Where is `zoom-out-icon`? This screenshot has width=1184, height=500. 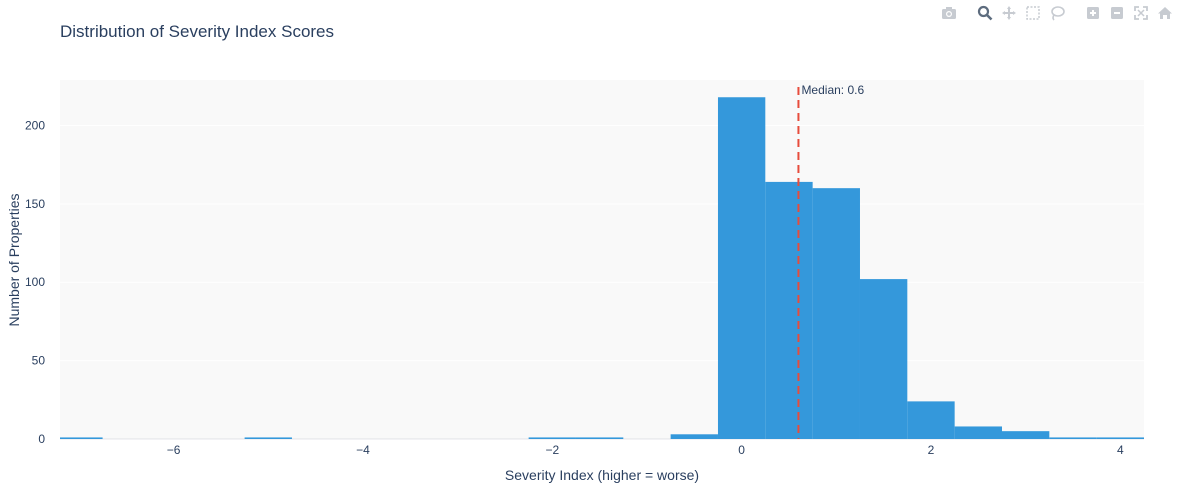 zoom-out-icon is located at coordinates (1117, 13).